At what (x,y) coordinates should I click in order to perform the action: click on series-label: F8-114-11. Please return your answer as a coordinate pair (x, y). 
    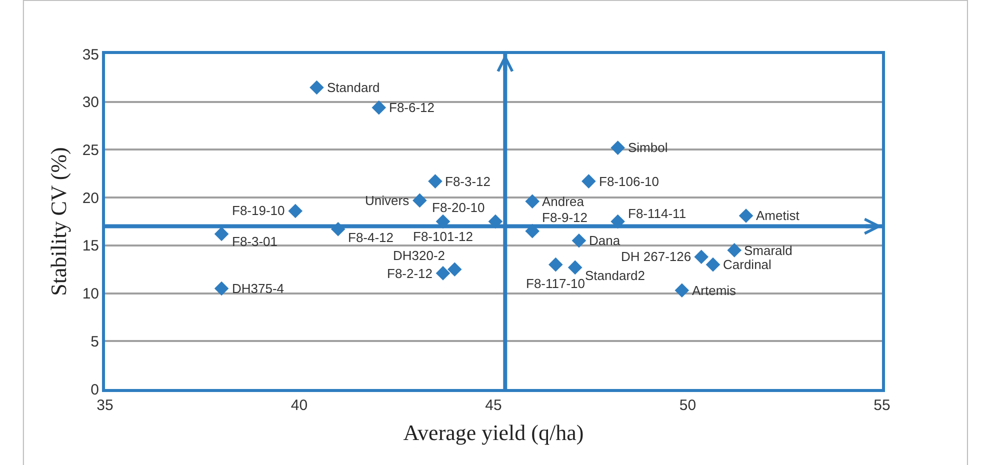
    Looking at the image, I should click on (657, 213).